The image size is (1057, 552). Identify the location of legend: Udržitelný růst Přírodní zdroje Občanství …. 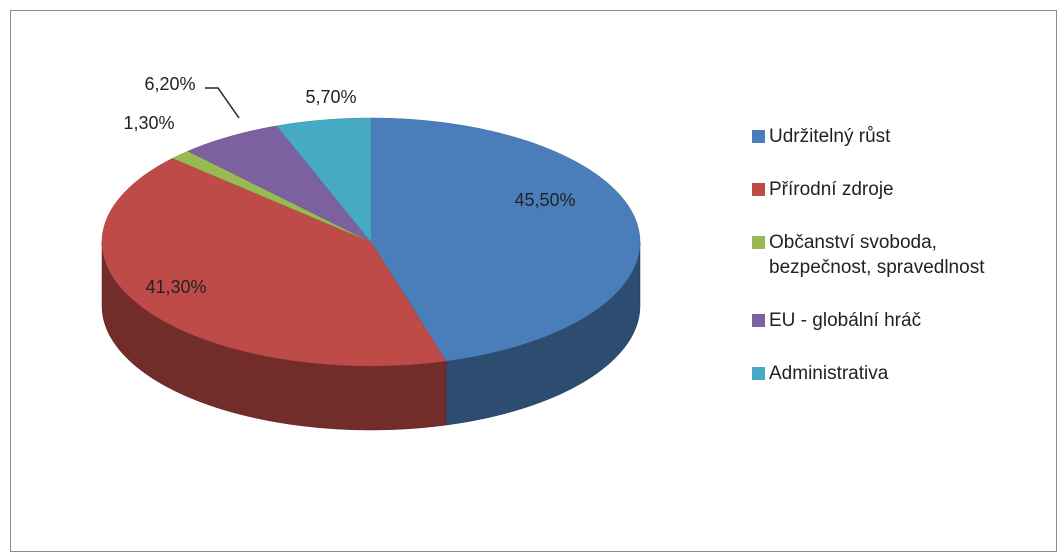
(897, 269).